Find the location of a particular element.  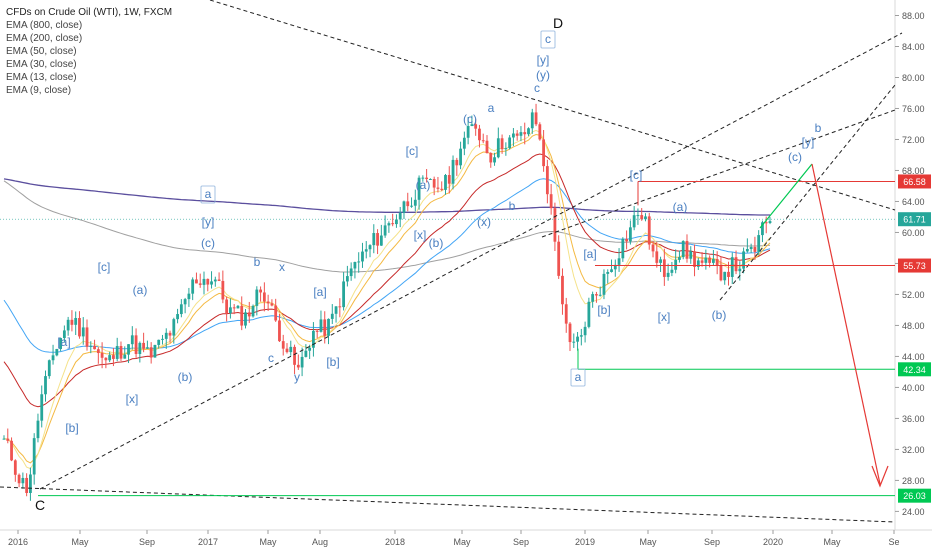

price-tick-label: 28.00 is located at coordinates (913, 481).